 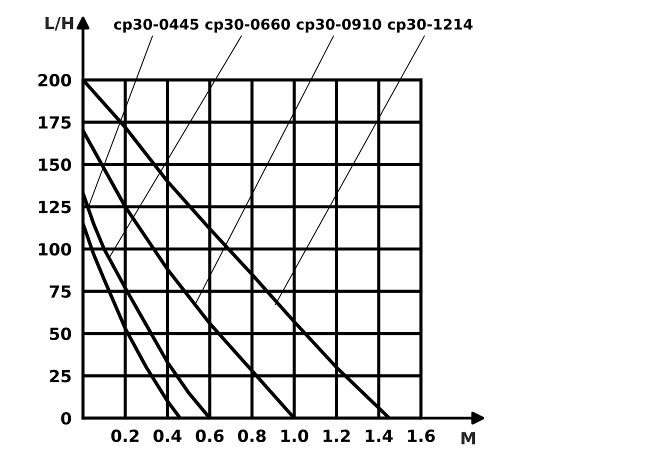 What do you see at coordinates (168, 436) in the screenshot?
I see `x-tick-label: 0.4` at bounding box center [168, 436].